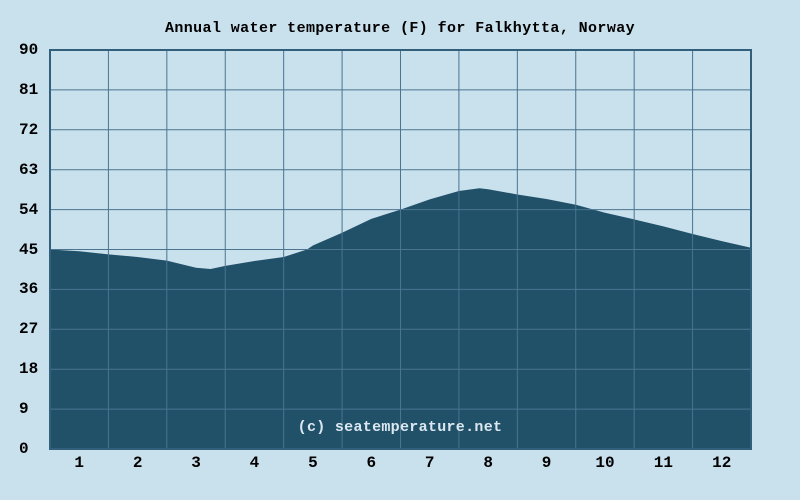 The height and width of the screenshot is (500, 800). What do you see at coordinates (29, 329) in the screenshot?
I see `y-tick-label: 27` at bounding box center [29, 329].